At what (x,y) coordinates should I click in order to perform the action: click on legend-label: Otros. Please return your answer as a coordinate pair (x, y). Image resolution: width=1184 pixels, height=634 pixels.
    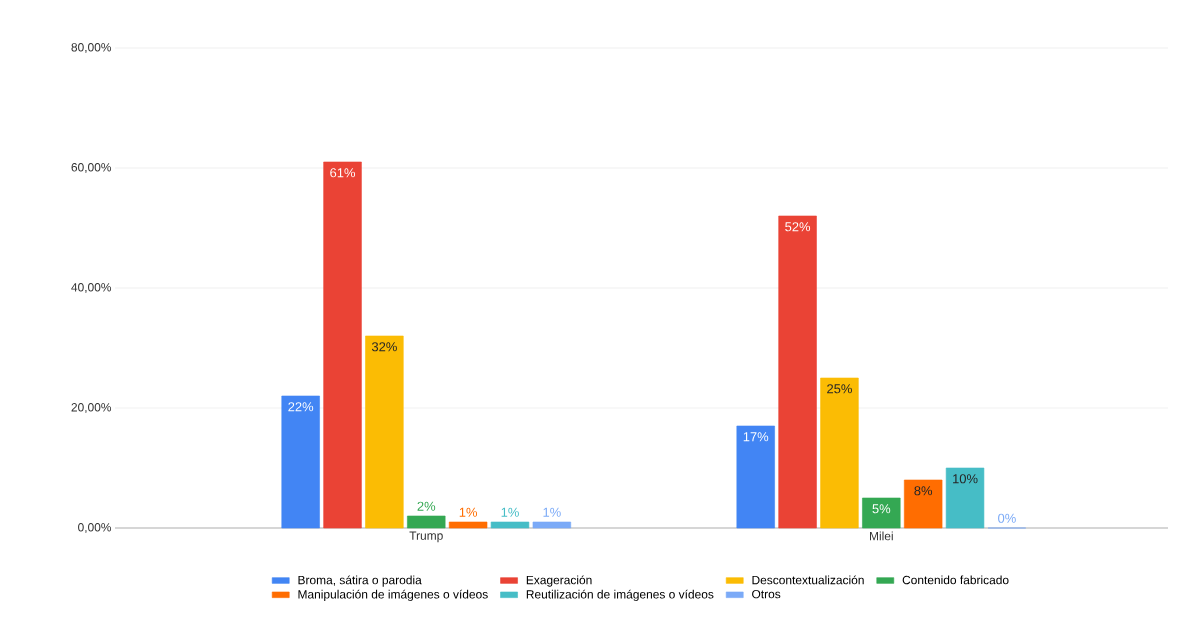
    Looking at the image, I should click on (766, 594).